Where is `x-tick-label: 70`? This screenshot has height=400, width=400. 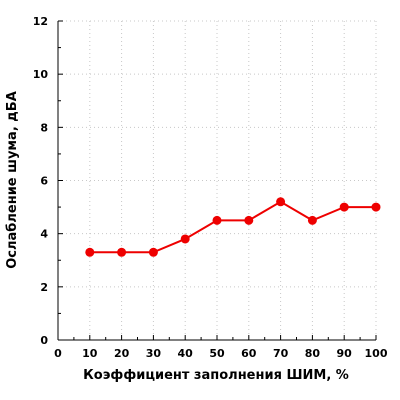
x-tick-label: 70 is located at coordinates (281, 353).